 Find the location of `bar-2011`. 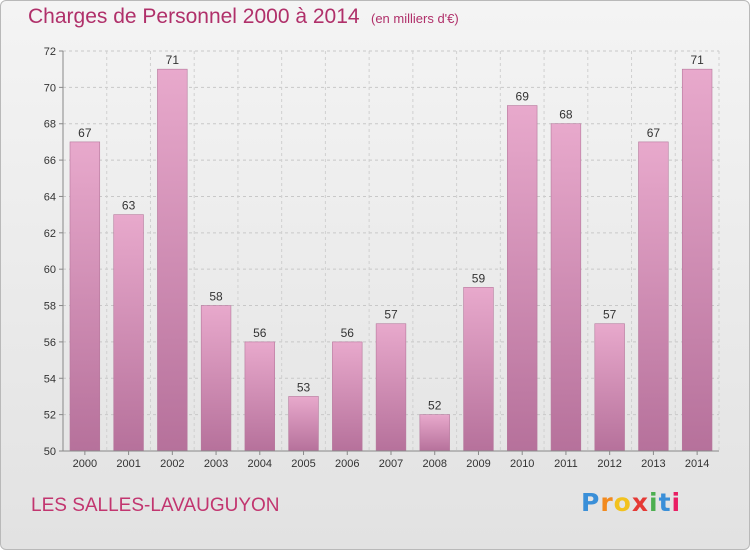

bar-2011 is located at coordinates (566, 287).